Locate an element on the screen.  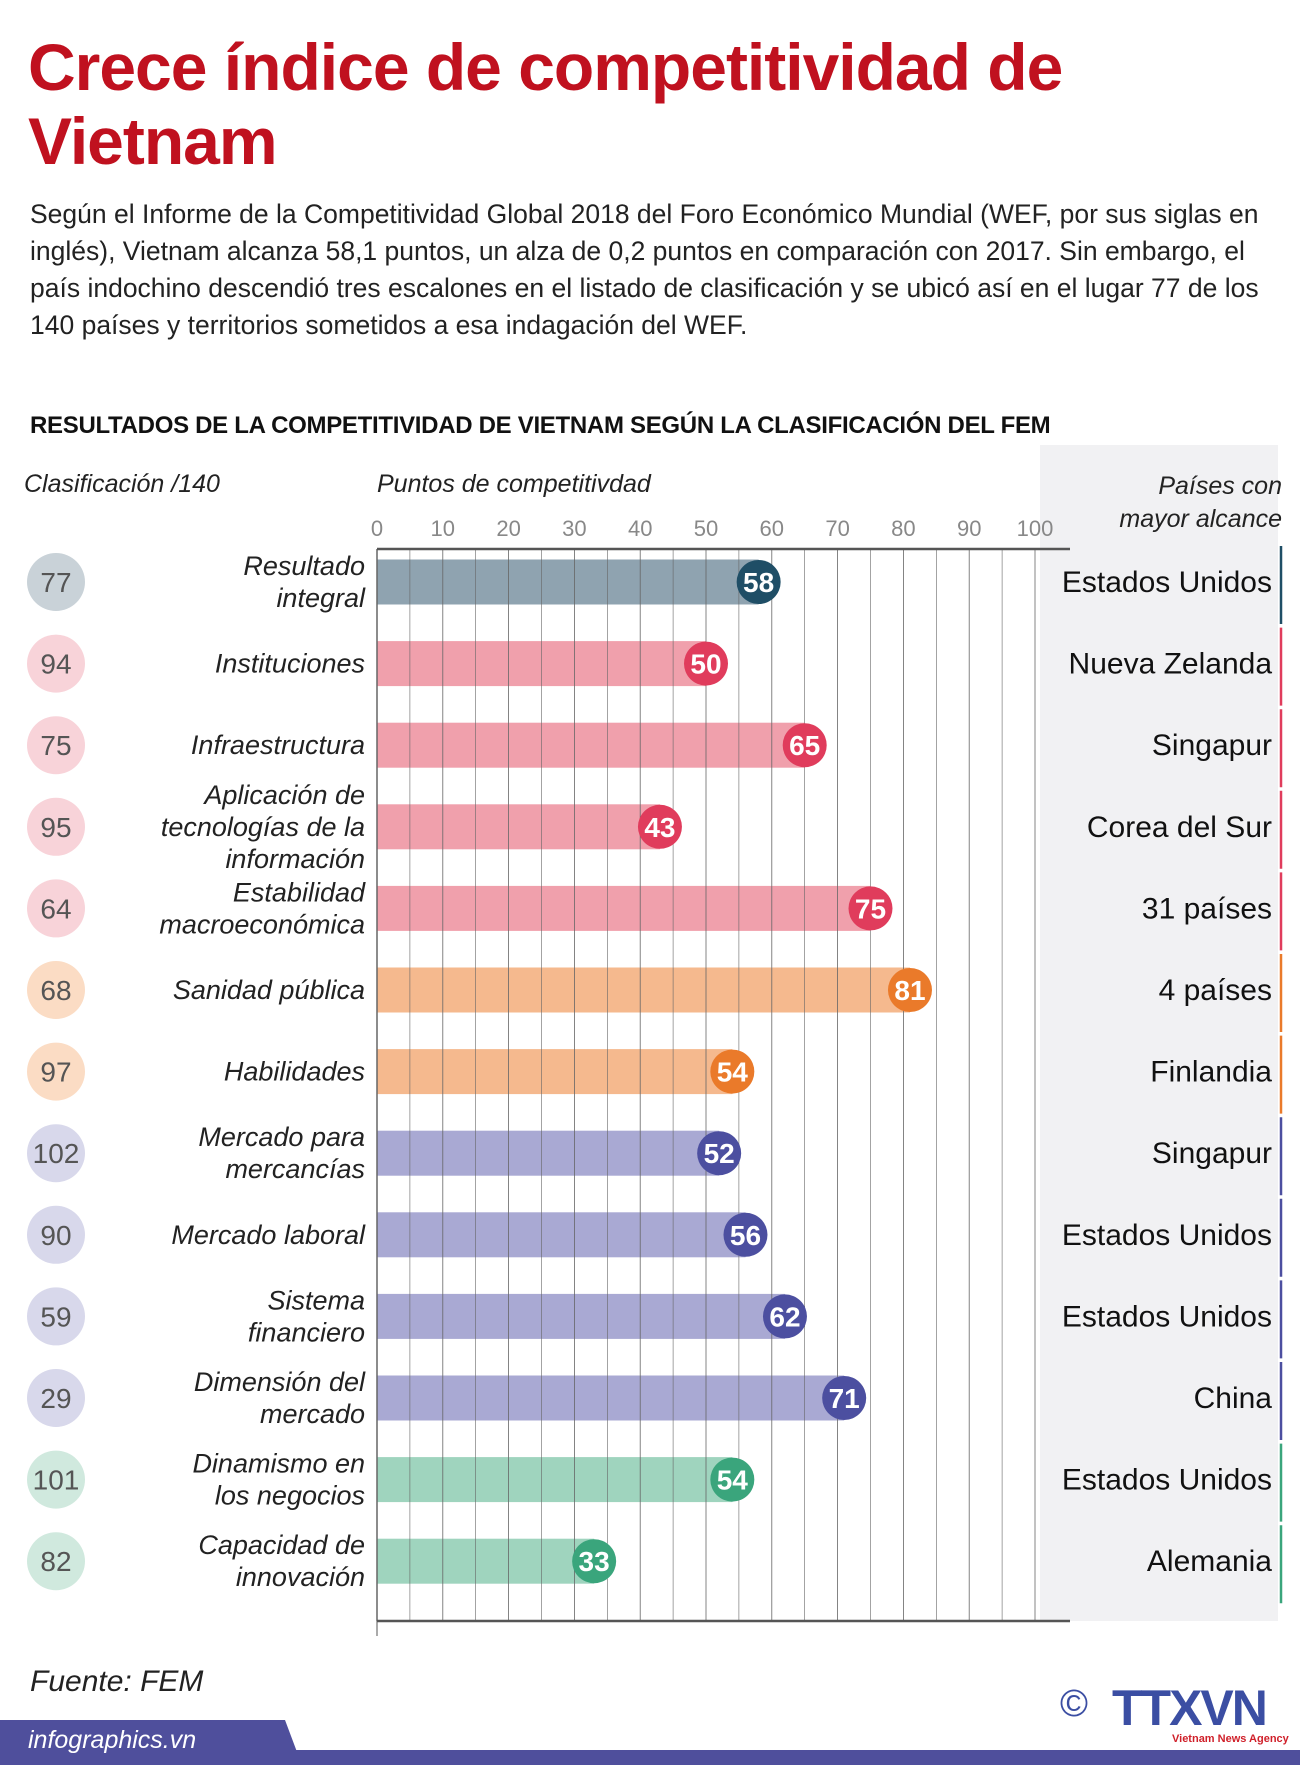
rank-value: 97 is located at coordinates (55, 1072).